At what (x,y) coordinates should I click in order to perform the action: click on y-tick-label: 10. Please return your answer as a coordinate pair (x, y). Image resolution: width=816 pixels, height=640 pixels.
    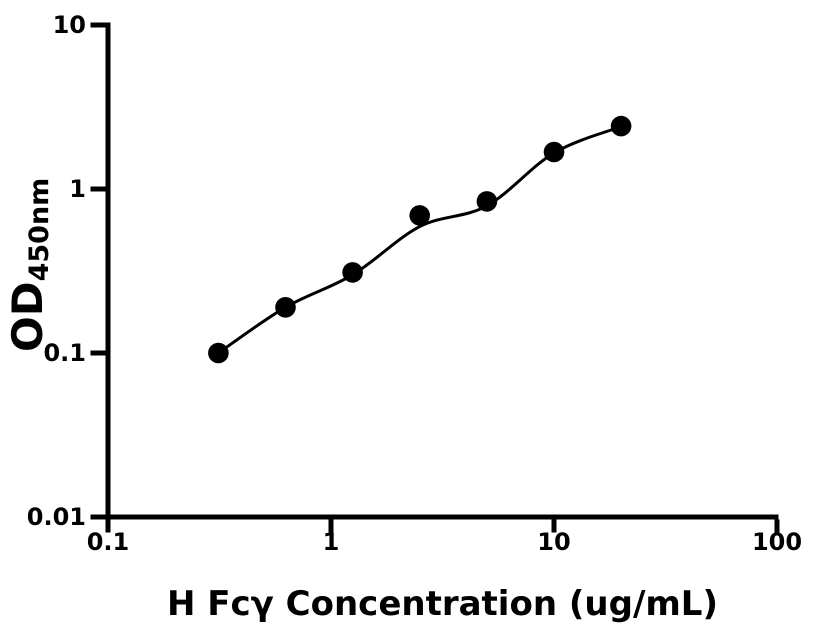
    Looking at the image, I should click on (69, 25).